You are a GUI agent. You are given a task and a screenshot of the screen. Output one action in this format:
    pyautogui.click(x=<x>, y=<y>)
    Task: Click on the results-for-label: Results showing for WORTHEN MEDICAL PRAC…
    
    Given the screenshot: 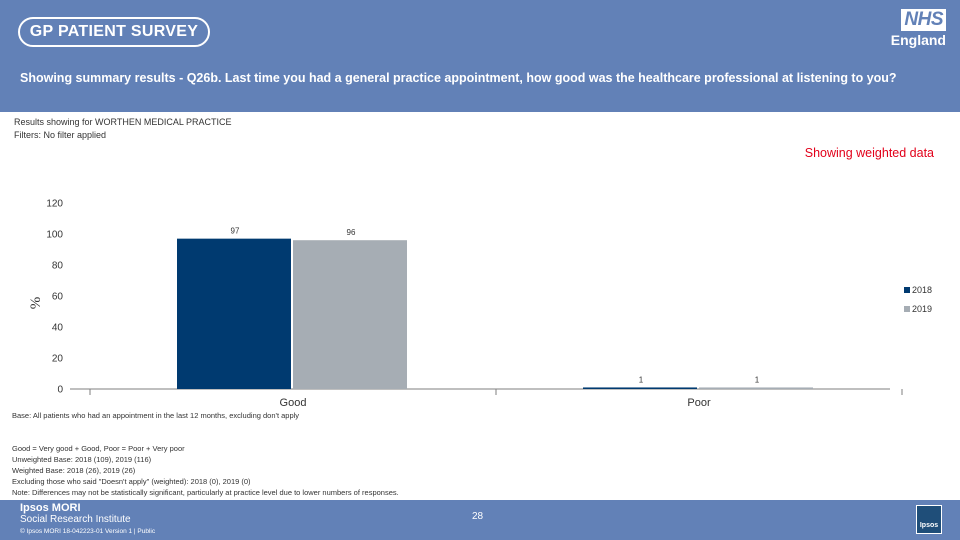 What is the action you would take?
    pyautogui.click(x=123, y=122)
    